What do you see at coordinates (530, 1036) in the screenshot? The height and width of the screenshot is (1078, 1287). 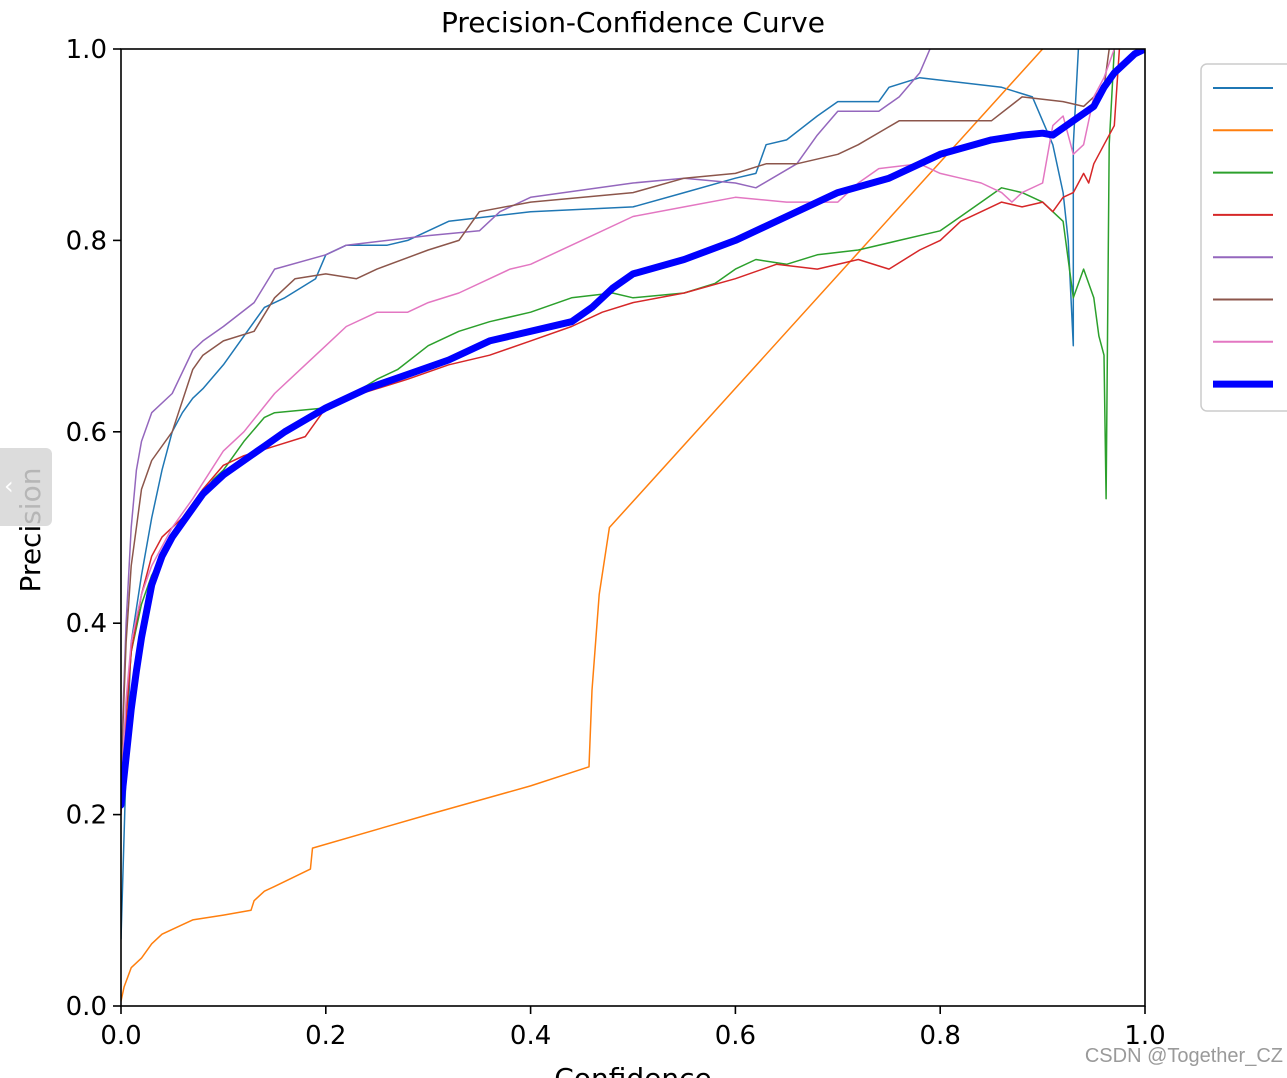 I see `x-tick-label: 0.4` at bounding box center [530, 1036].